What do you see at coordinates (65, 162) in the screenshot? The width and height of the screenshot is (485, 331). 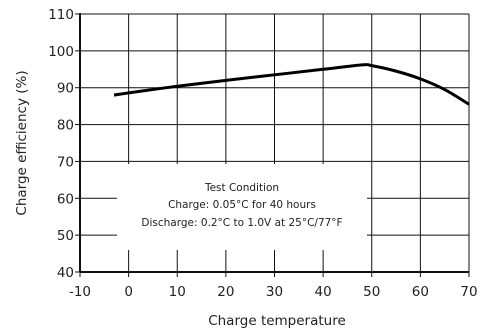 I see `y-tick-label: 70` at bounding box center [65, 162].